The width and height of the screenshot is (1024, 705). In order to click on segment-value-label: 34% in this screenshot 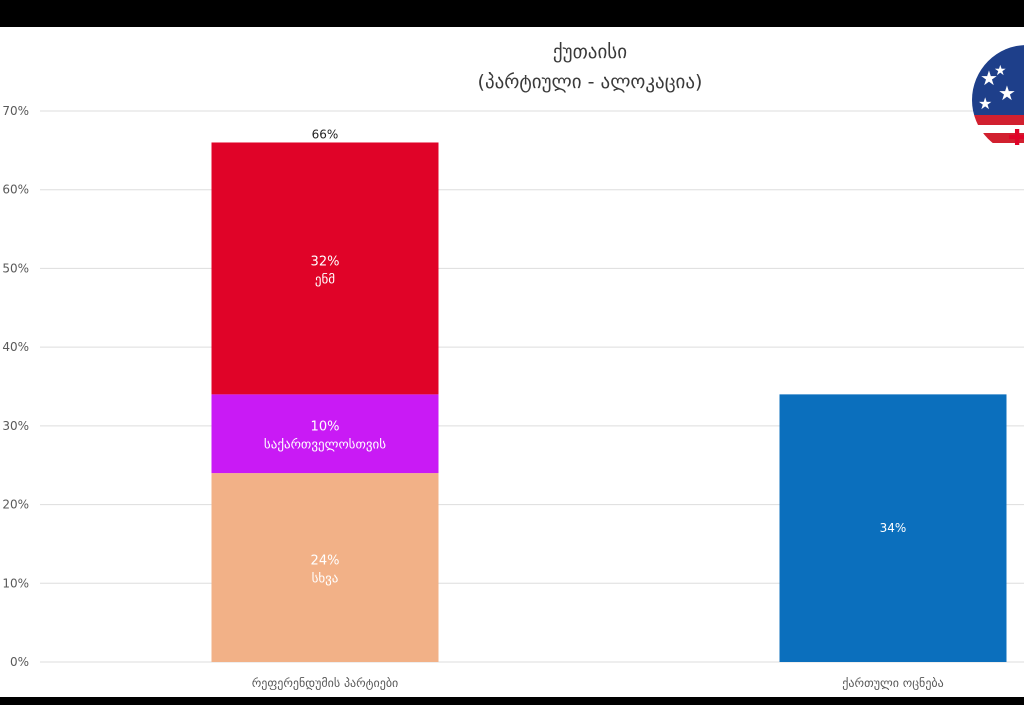, I will do `click(893, 528)`.